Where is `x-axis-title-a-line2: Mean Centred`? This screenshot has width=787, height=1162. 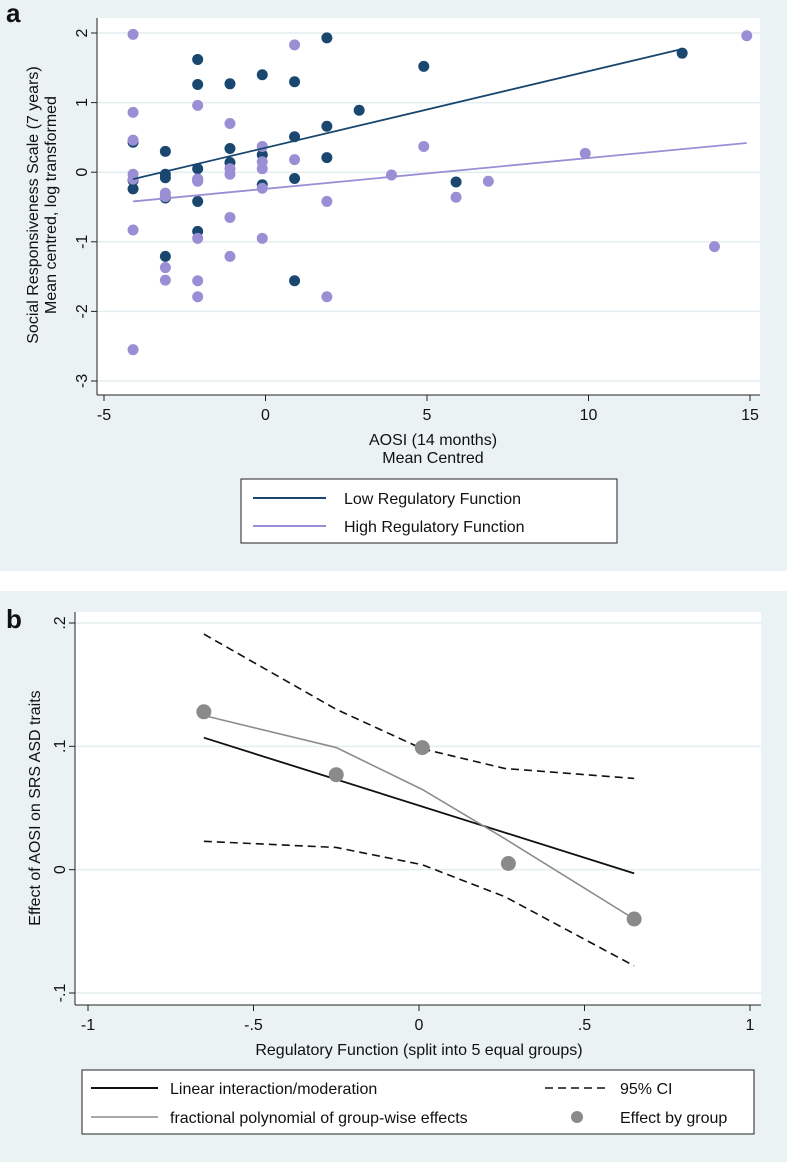 x-axis-title-a-line2: Mean Centred is located at coordinates (432, 458).